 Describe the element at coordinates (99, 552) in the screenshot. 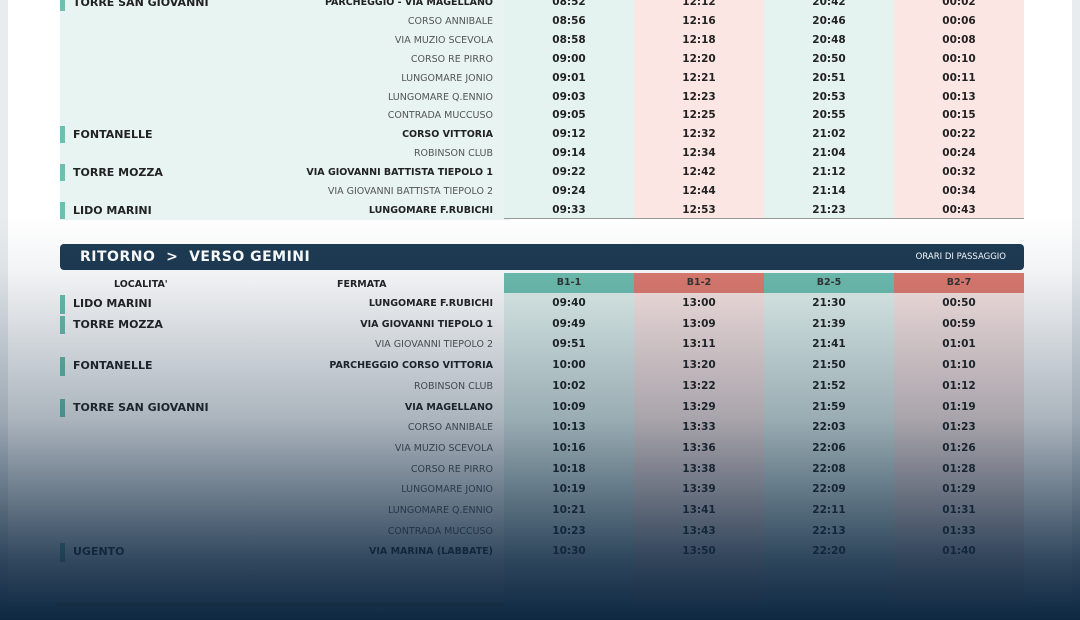

I see `locality: UGENTO` at that location.